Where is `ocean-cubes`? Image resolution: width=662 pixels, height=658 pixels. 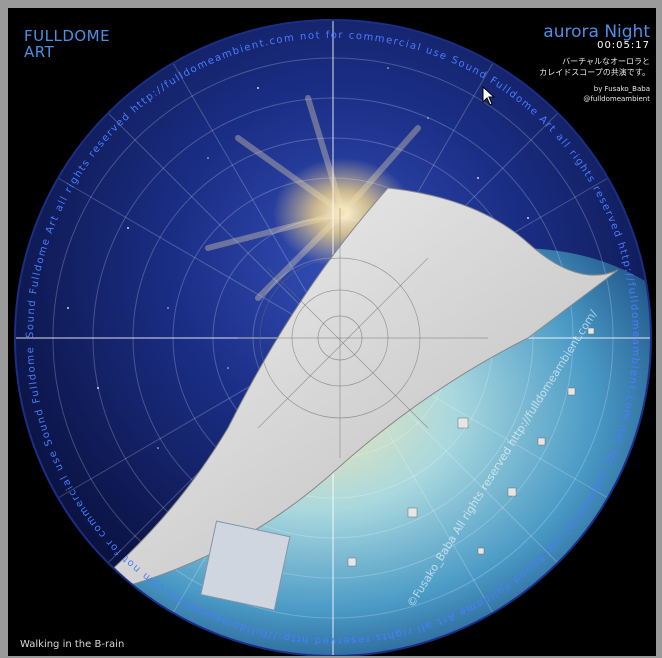
ocean-cubes is located at coordinates (471, 447).